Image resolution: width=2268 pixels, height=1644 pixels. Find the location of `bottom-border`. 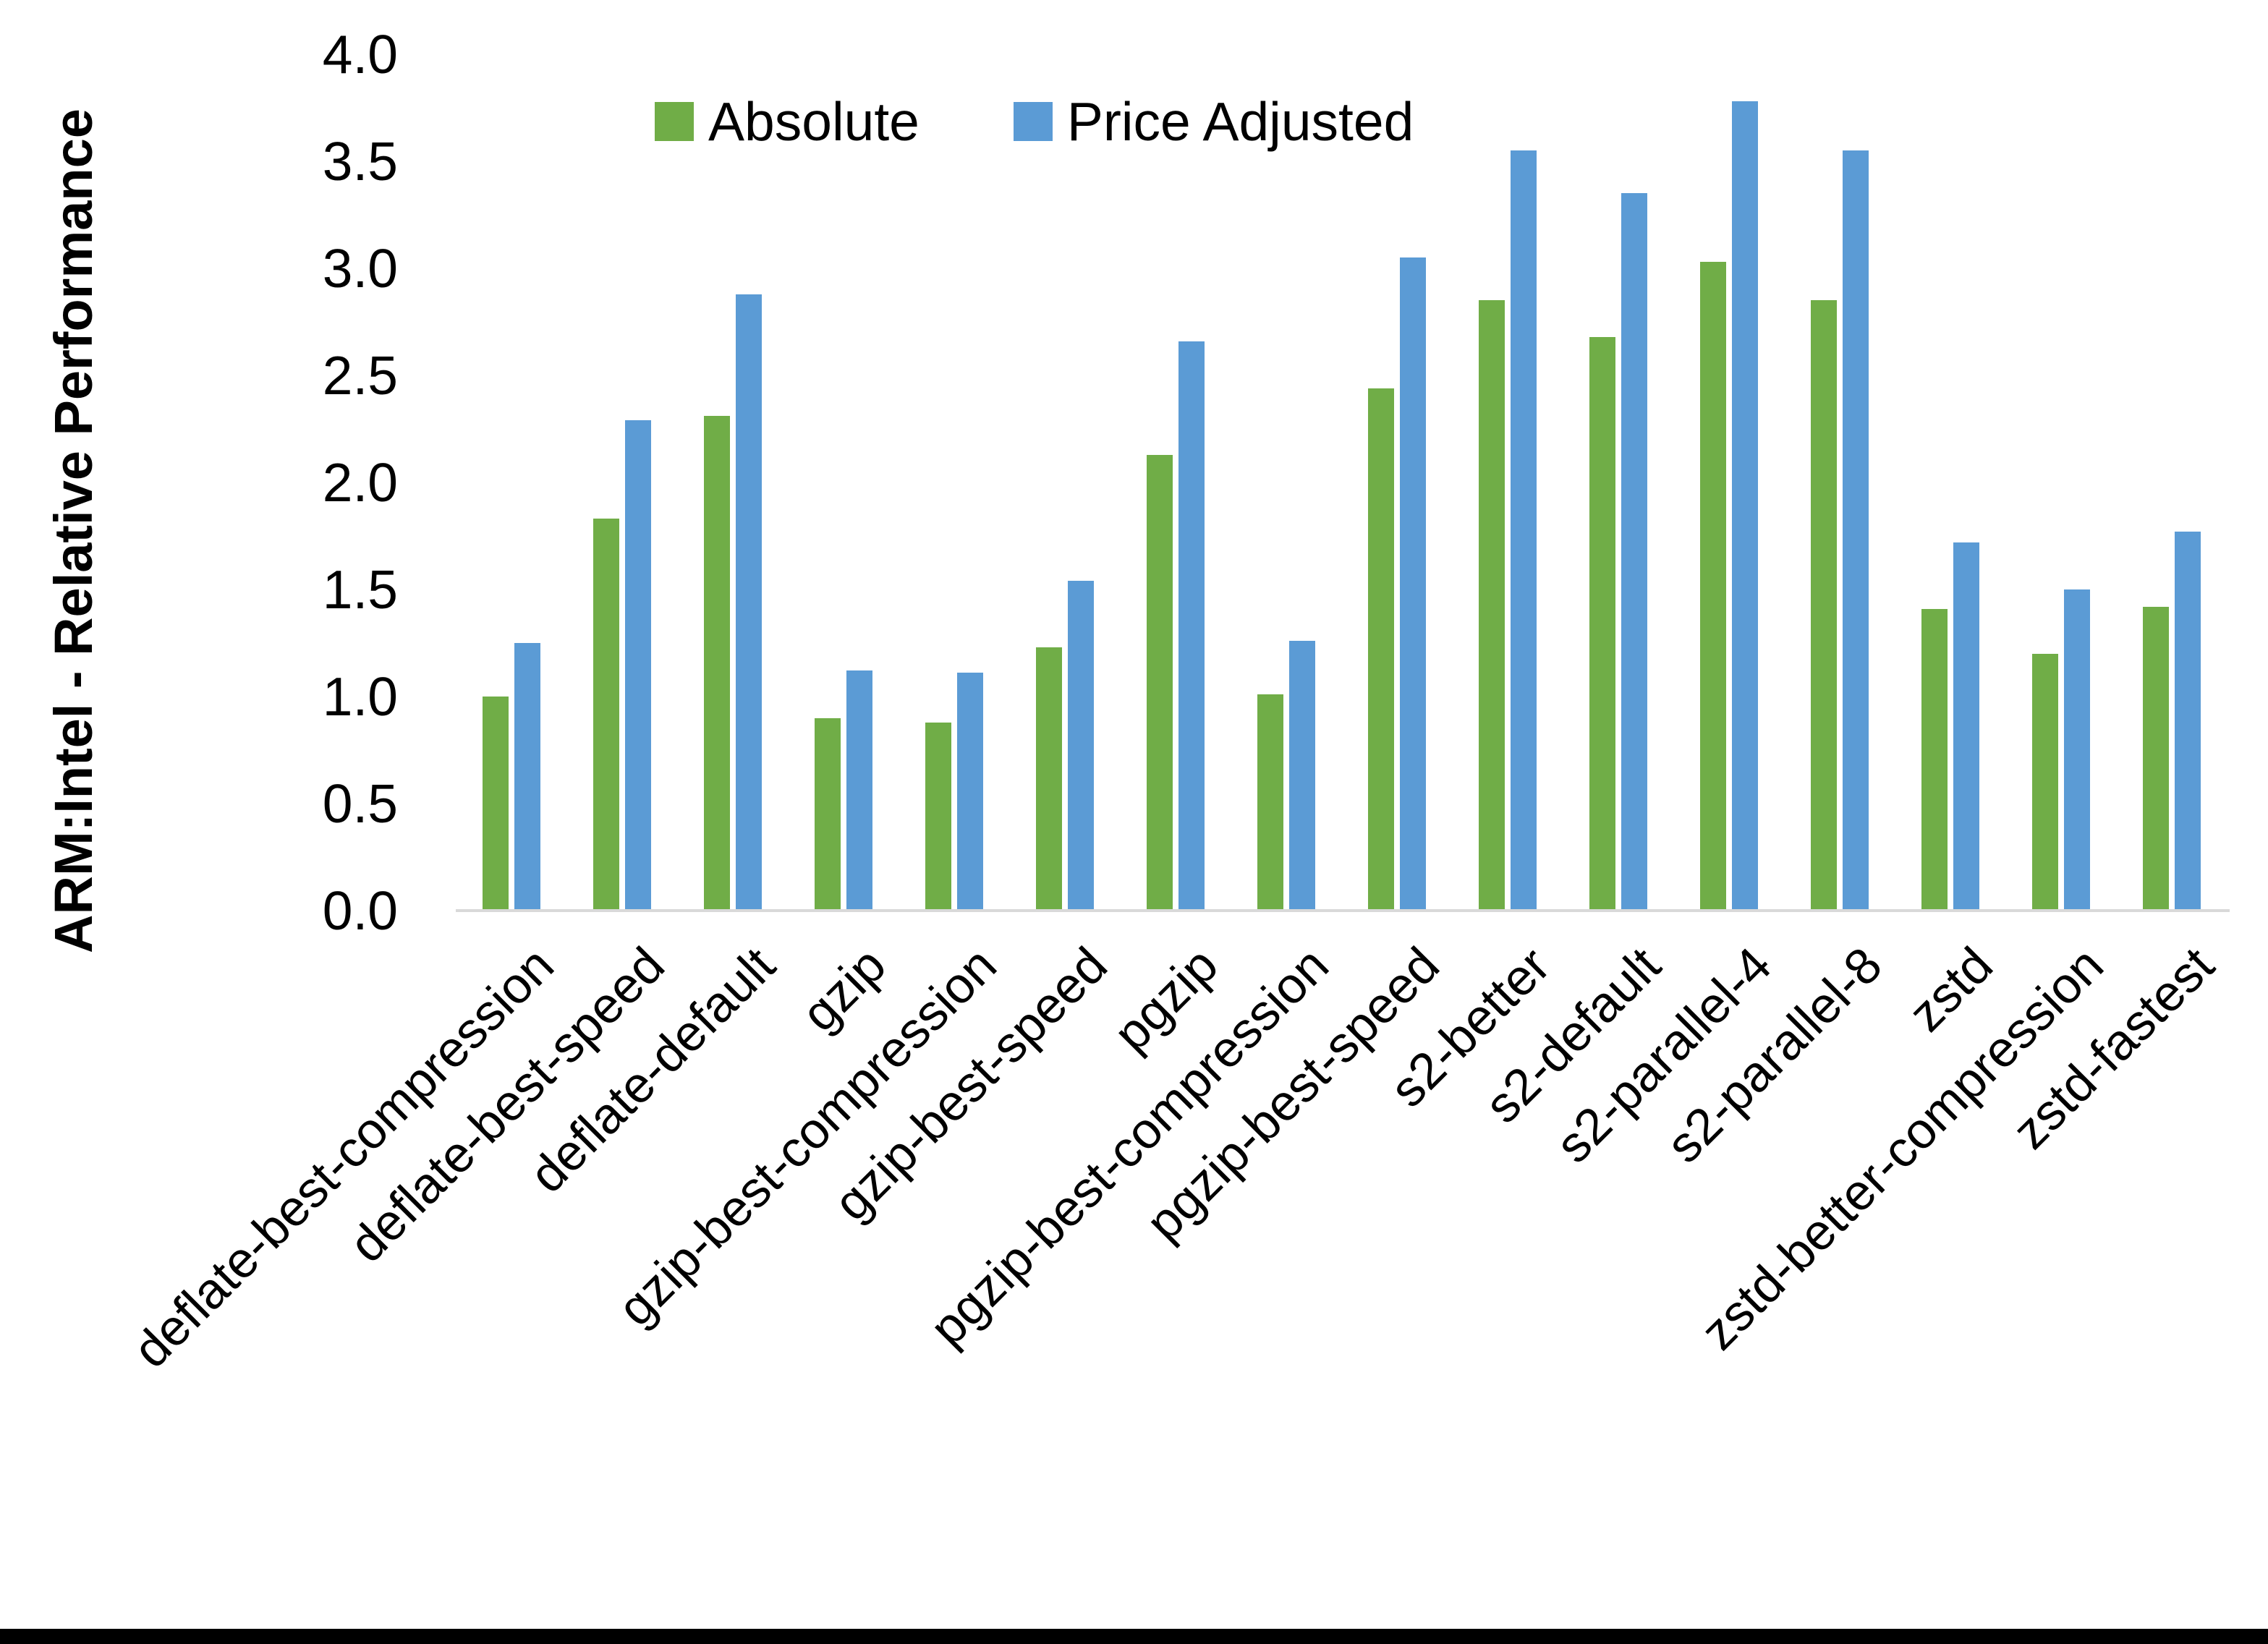

bottom-border is located at coordinates (1134, 1636).